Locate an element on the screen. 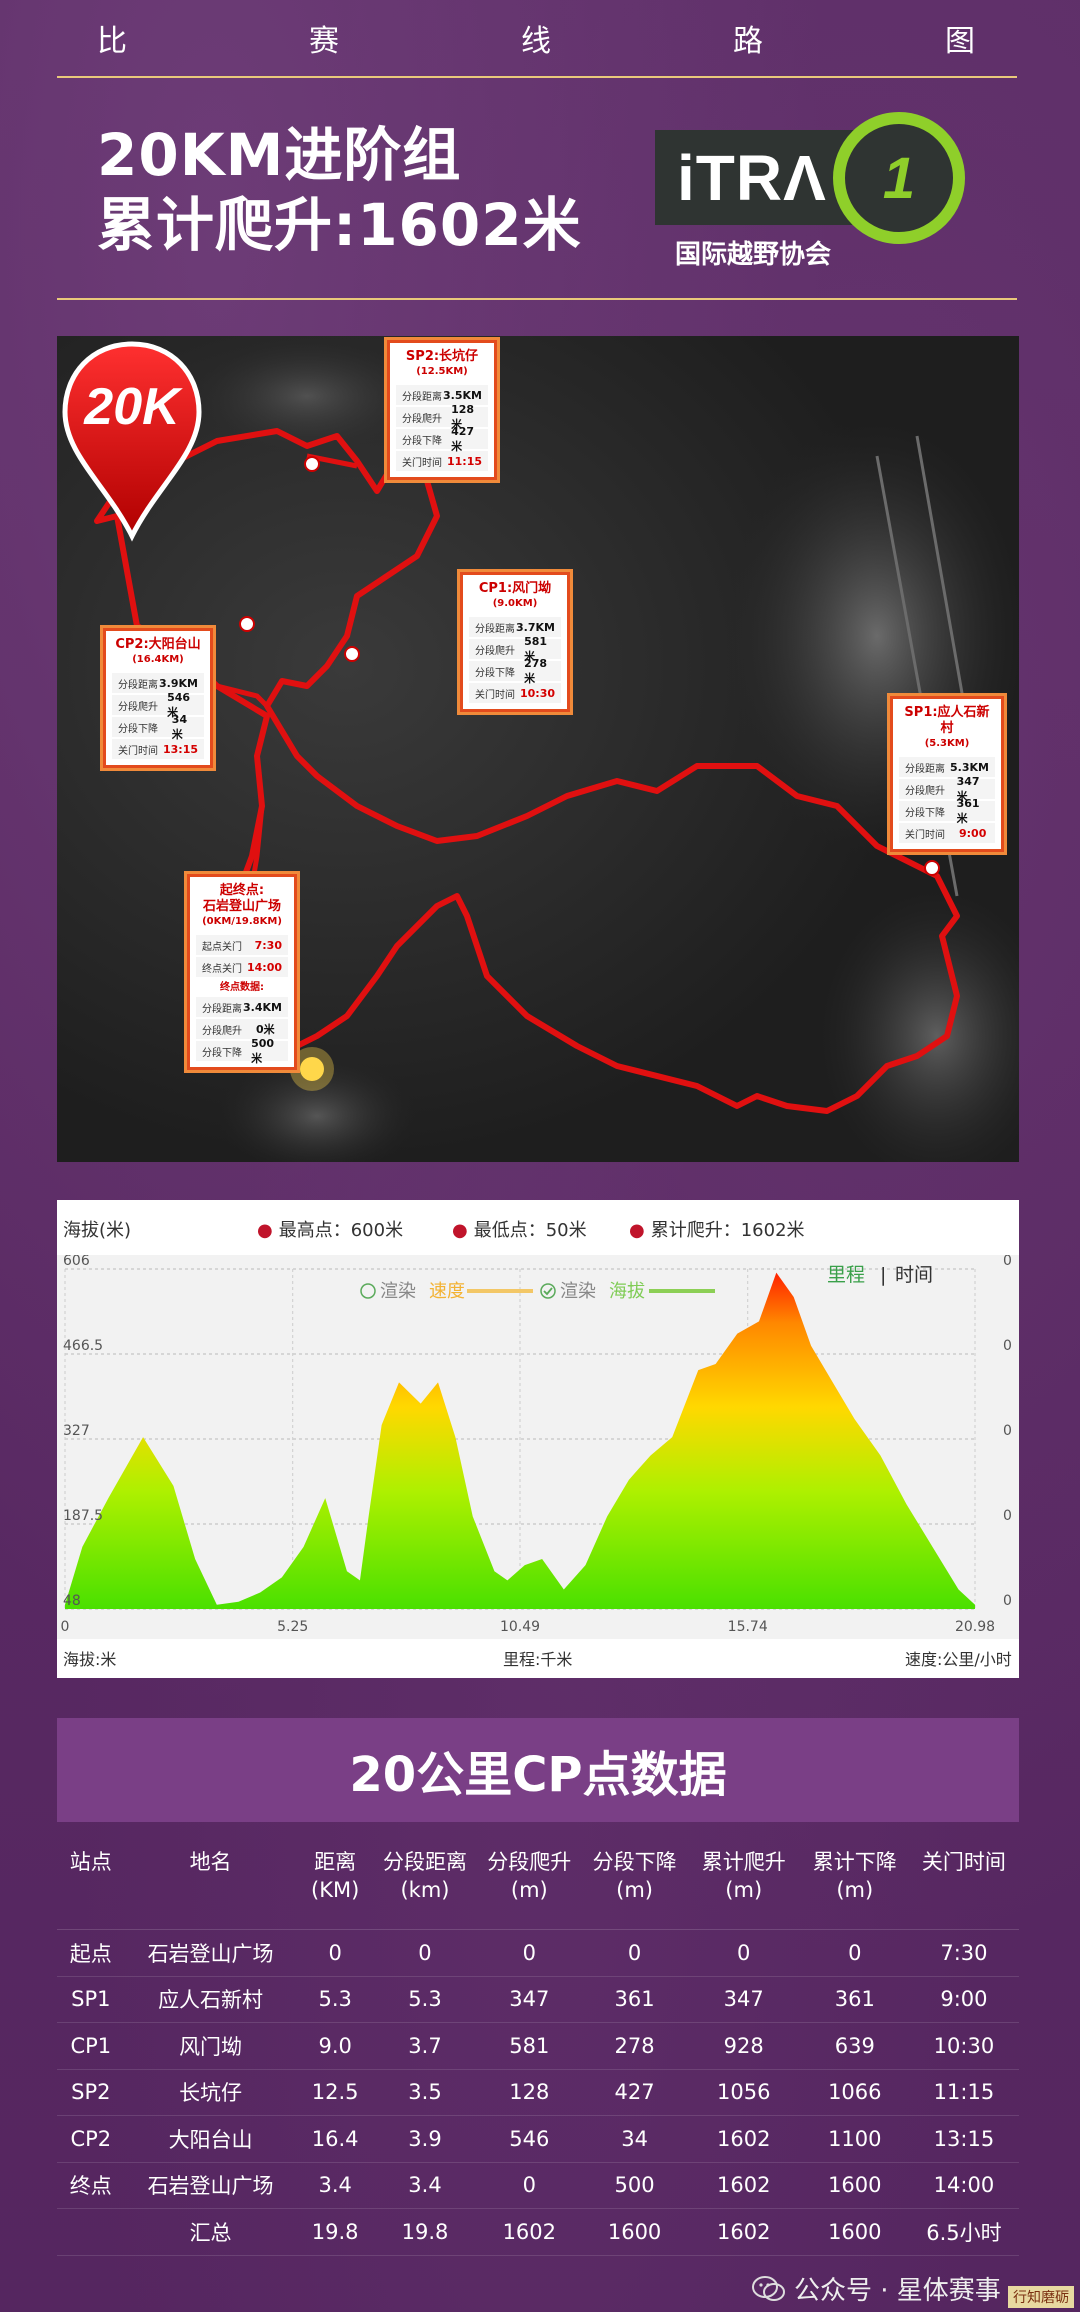  column-header: 地名 is located at coordinates (211, 1862).